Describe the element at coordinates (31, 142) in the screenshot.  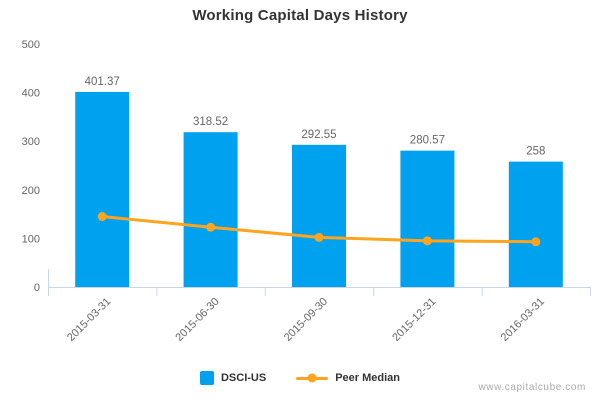
I see `y-axis-tick-label: 300` at that location.